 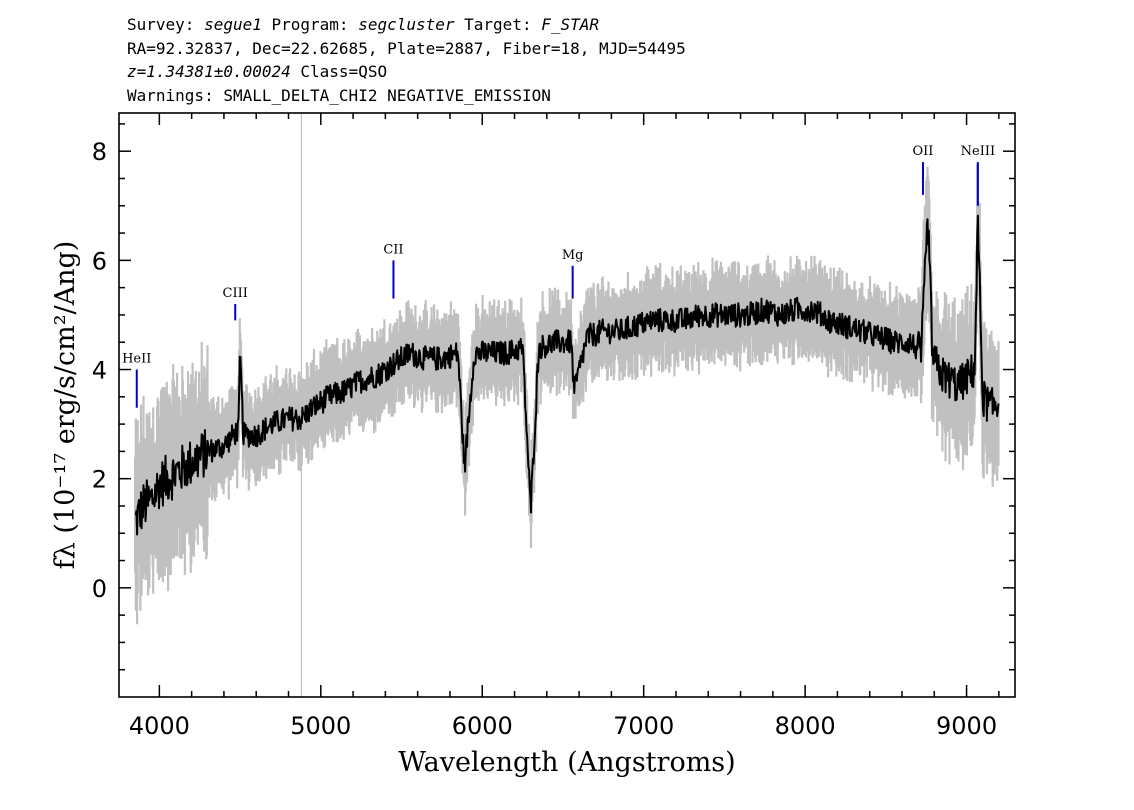 I want to click on survey-label: Survey:, so click(x=166, y=24).